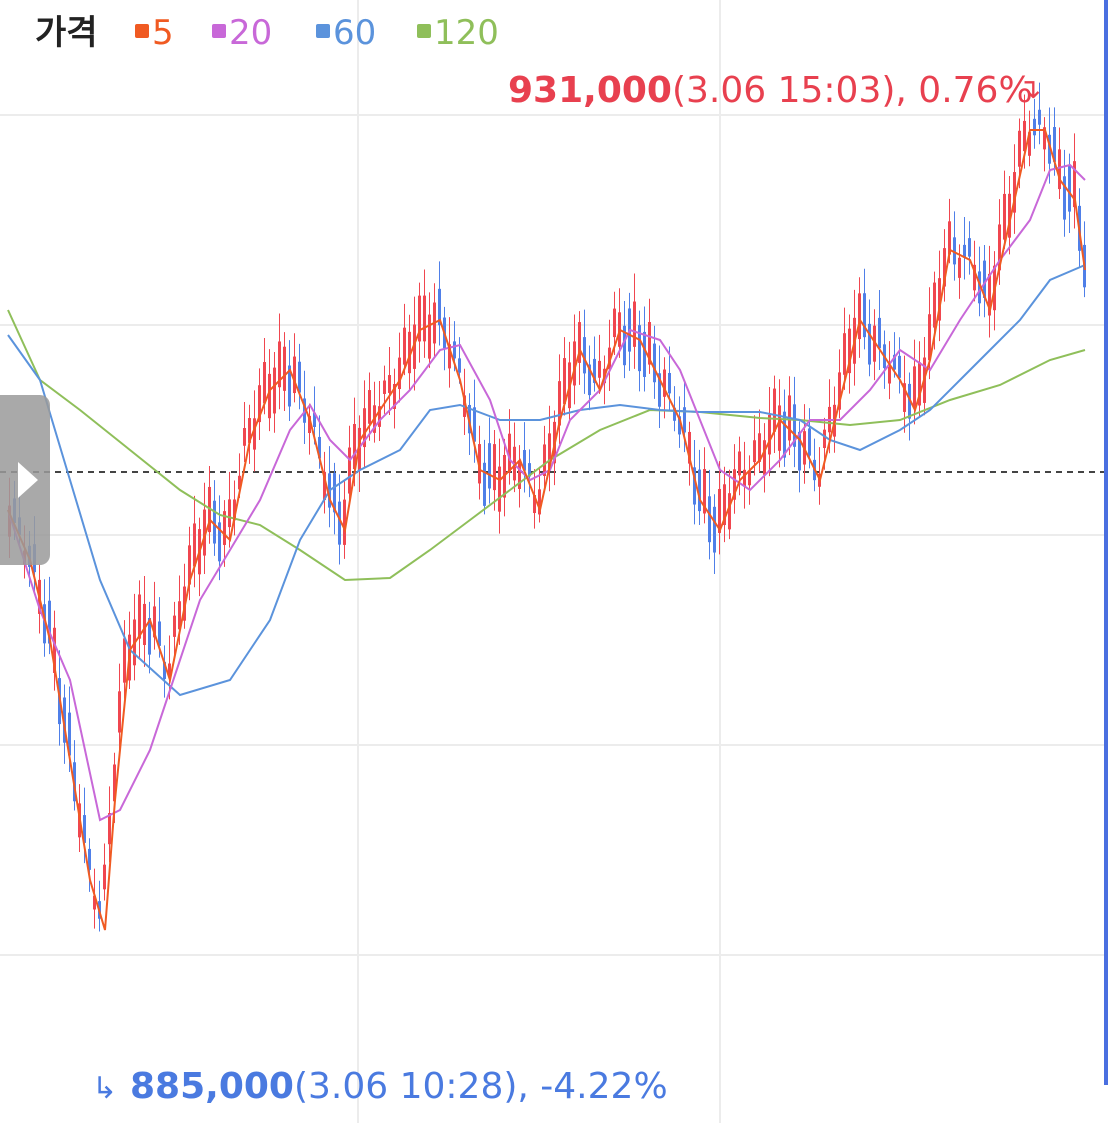 The image size is (1110, 1123). I want to click on side-tab, so click(25, 480).